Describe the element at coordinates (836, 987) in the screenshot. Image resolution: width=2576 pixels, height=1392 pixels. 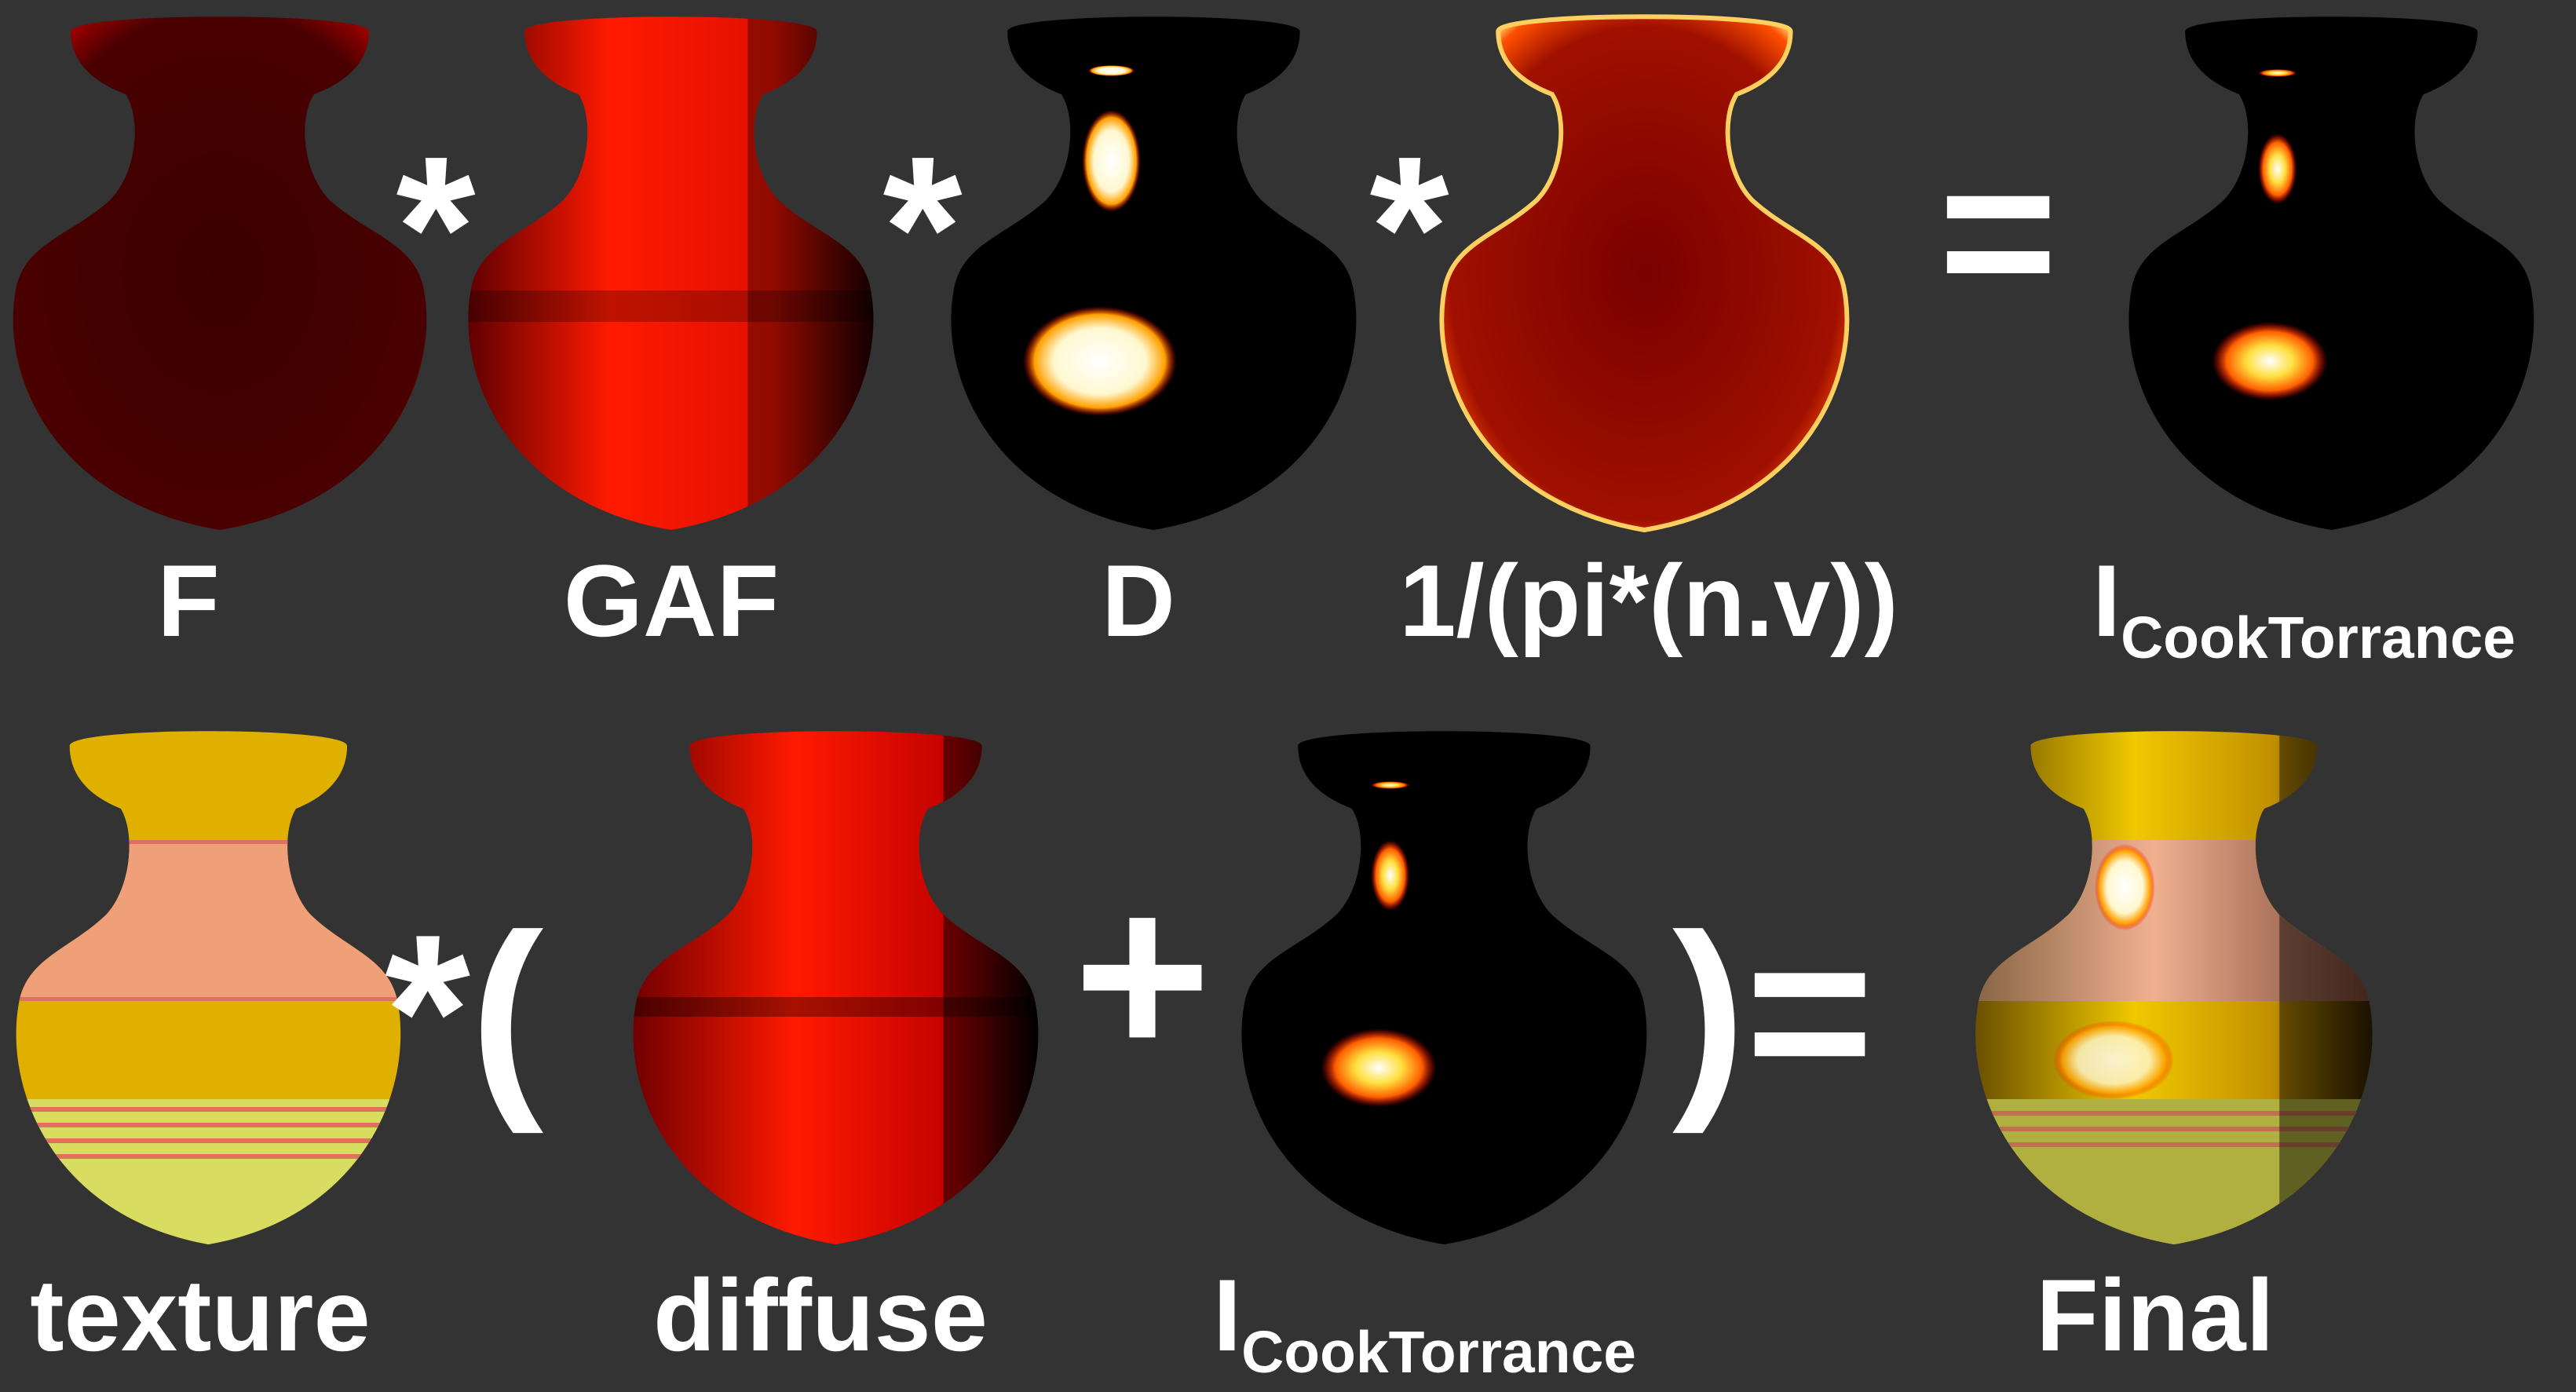
I see `vase-diffuse` at that location.